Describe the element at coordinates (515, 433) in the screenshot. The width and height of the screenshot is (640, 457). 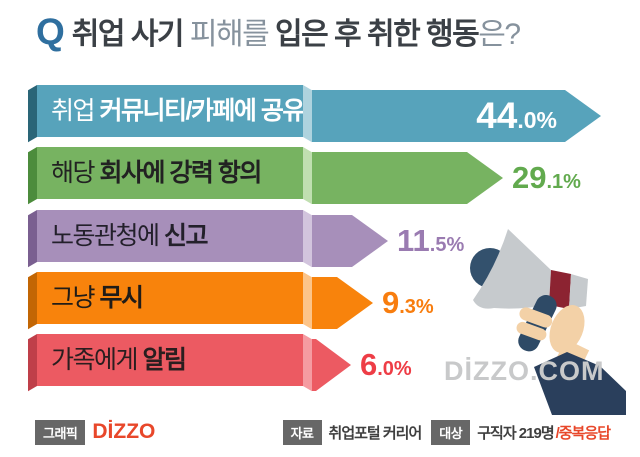
I see `target-text: 구직자 219명` at that location.